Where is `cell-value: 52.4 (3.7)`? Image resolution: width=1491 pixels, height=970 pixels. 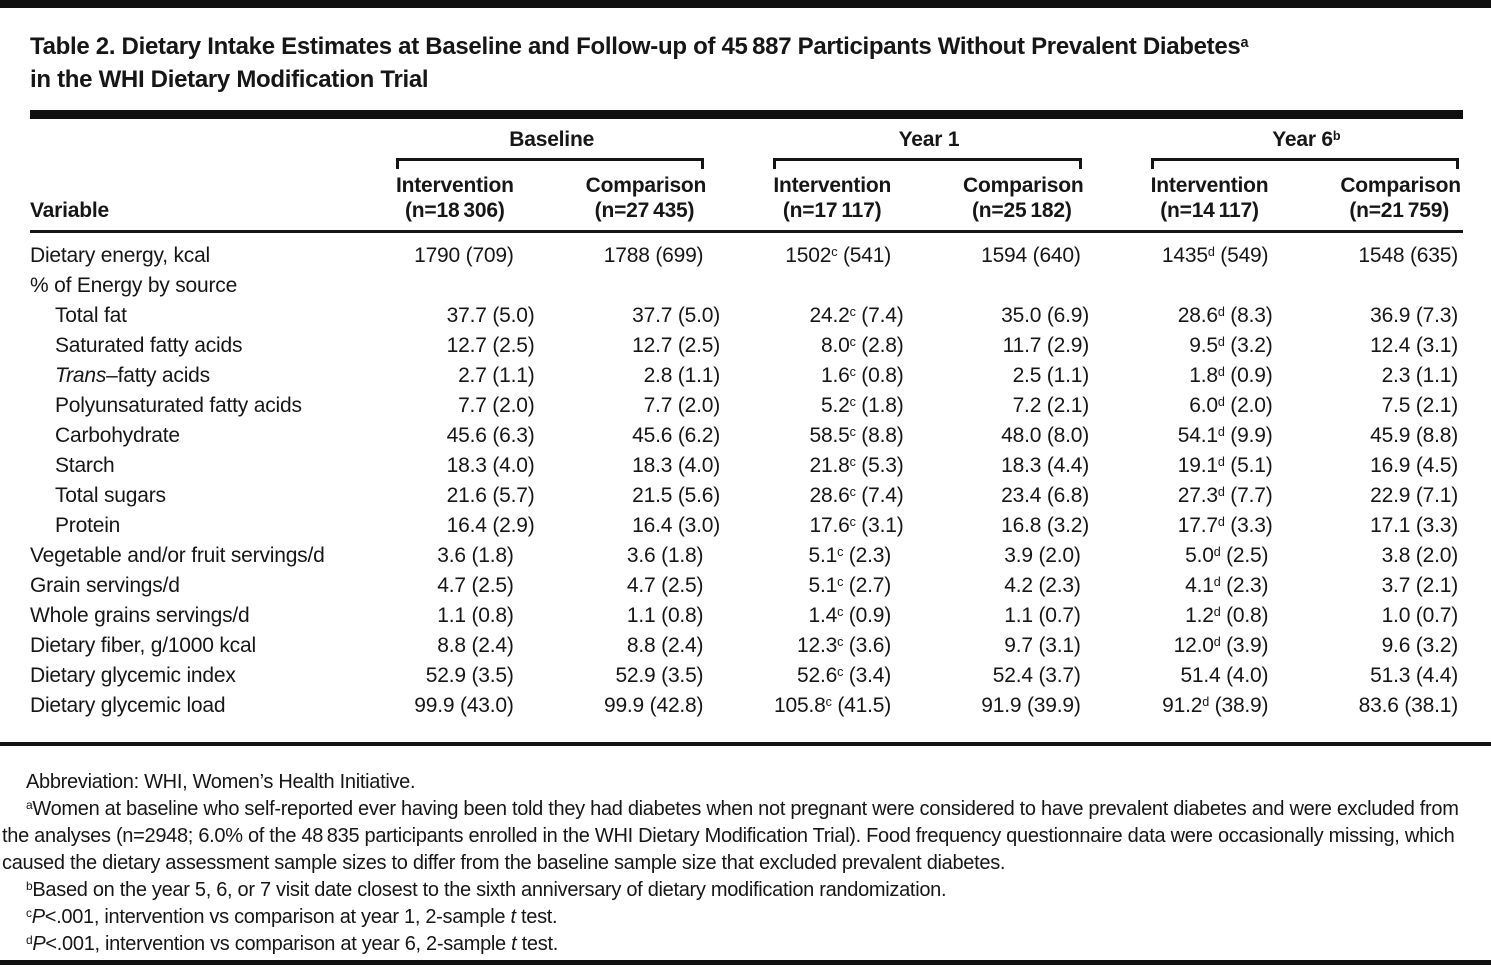 cell-value: 52.4 (3.7) is located at coordinates (1036, 675).